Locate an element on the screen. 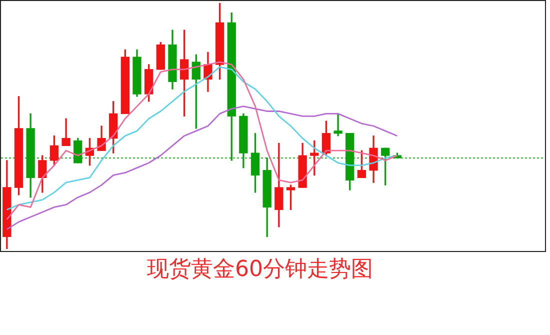 The image size is (550, 335). text: 现货黄金60分钟走势图 is located at coordinates (260, 270).